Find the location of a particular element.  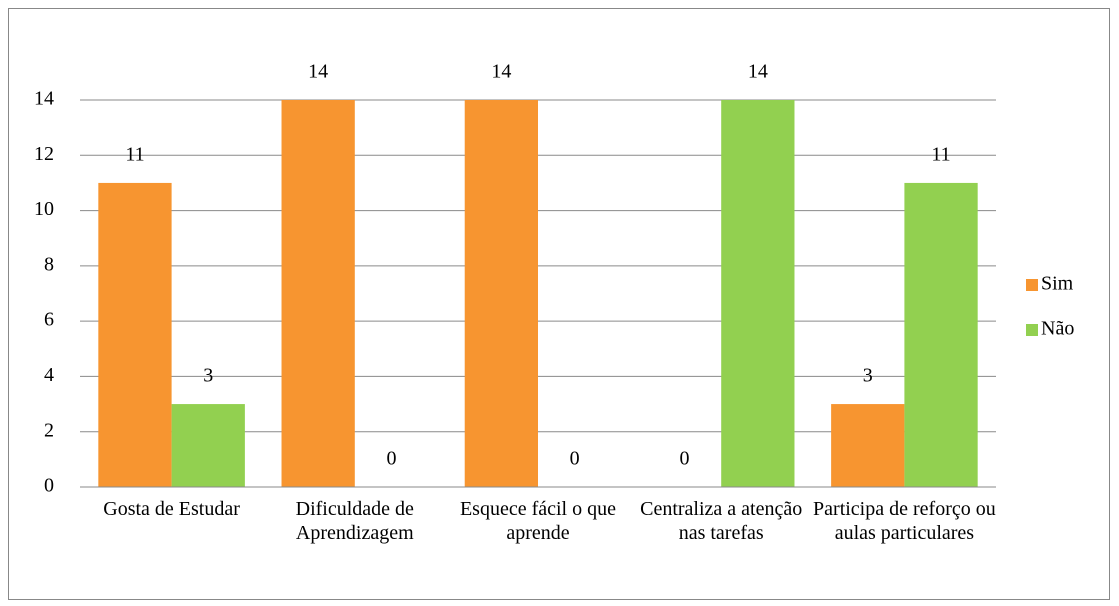

y-tick-label: 0 is located at coordinates (49, 486).